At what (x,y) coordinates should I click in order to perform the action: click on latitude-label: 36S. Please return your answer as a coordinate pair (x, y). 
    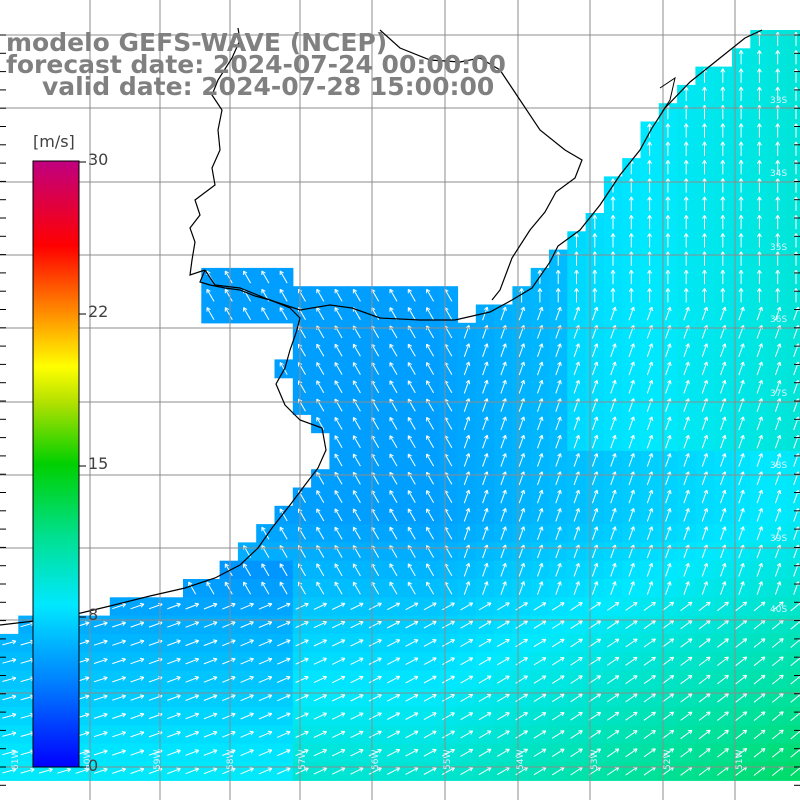
    Looking at the image, I should click on (778, 320).